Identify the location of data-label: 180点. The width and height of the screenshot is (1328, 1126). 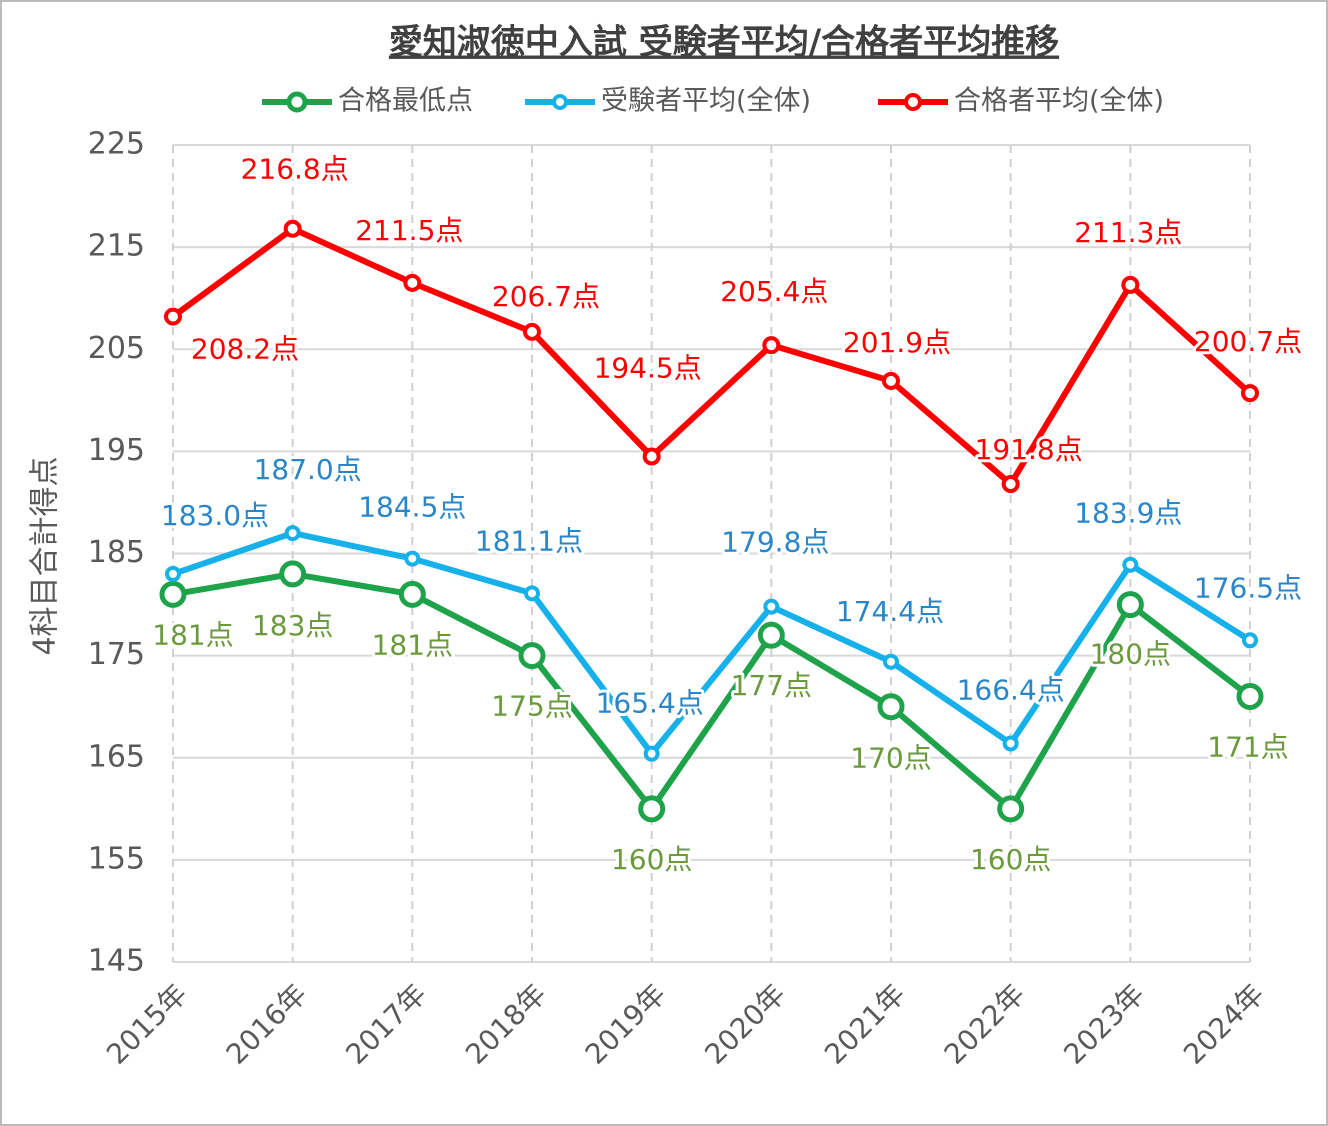
(1130, 654).